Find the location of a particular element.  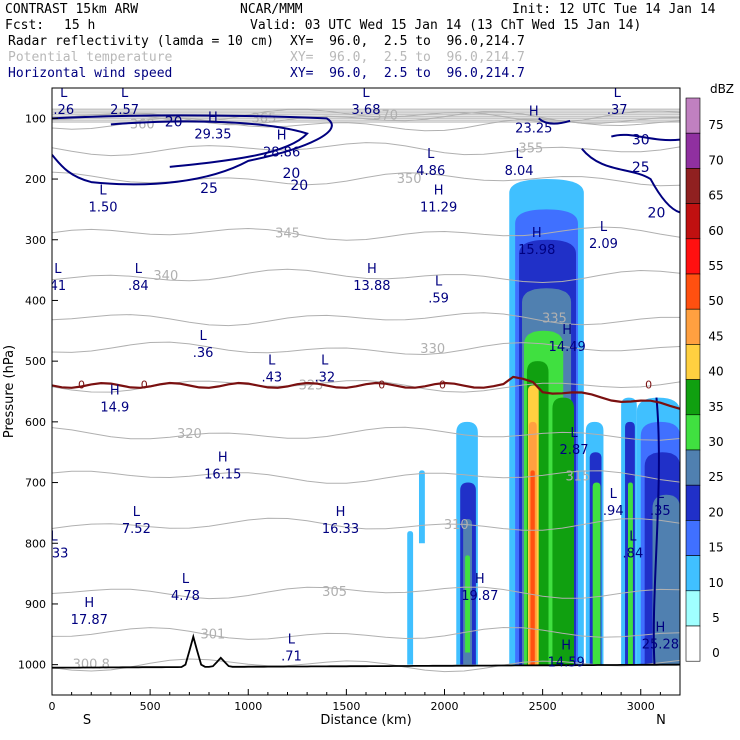

y-tick-label: 500 is located at coordinates (35, 361).